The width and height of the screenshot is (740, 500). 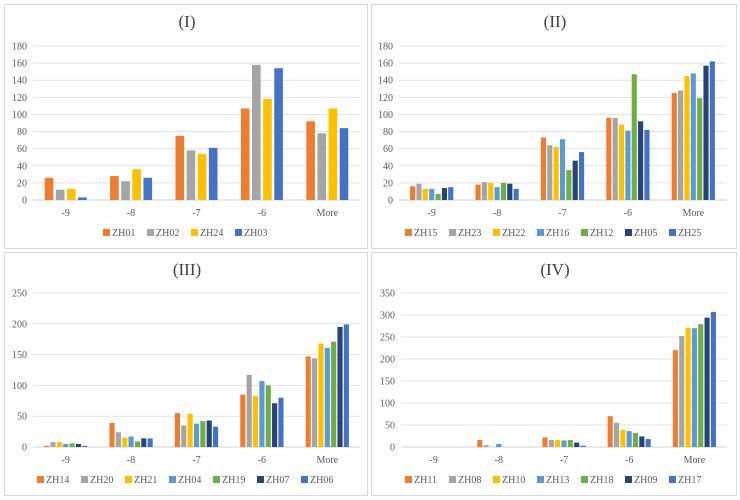 I want to click on bar-zh12-more, so click(x=700, y=149).